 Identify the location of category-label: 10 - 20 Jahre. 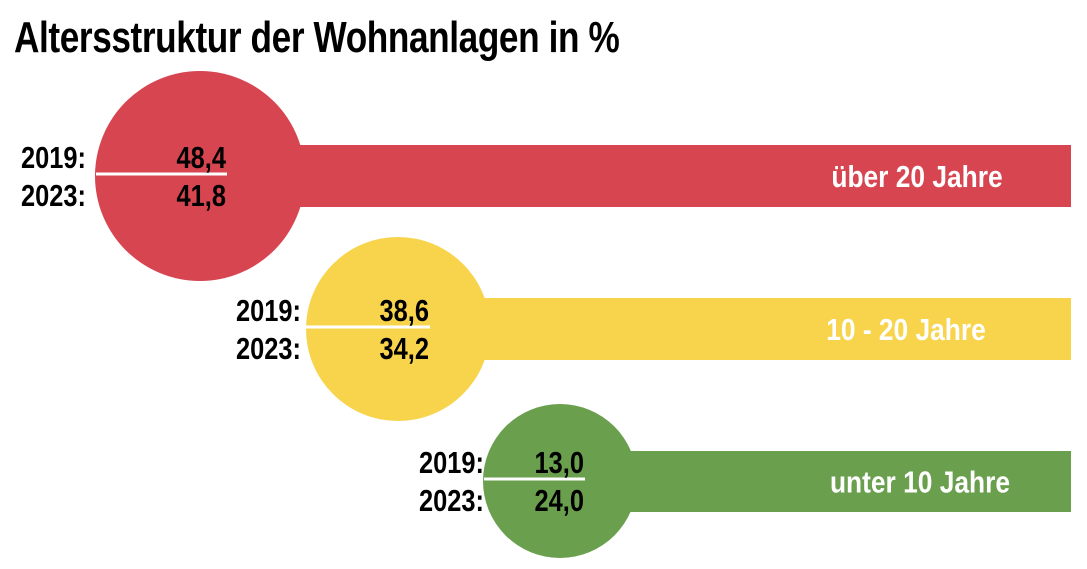
(906, 330).